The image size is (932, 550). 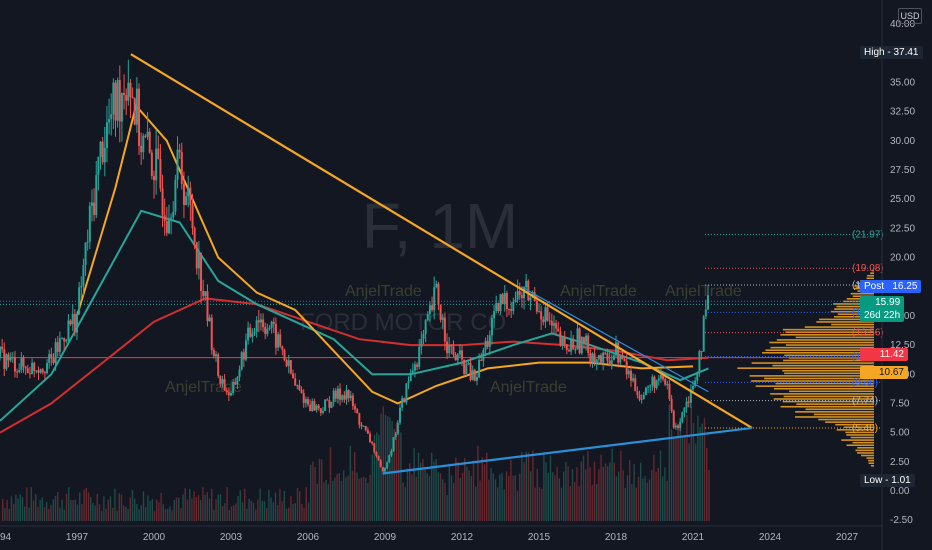 I want to click on author-watermark: AnjelTrade, so click(x=383, y=291).